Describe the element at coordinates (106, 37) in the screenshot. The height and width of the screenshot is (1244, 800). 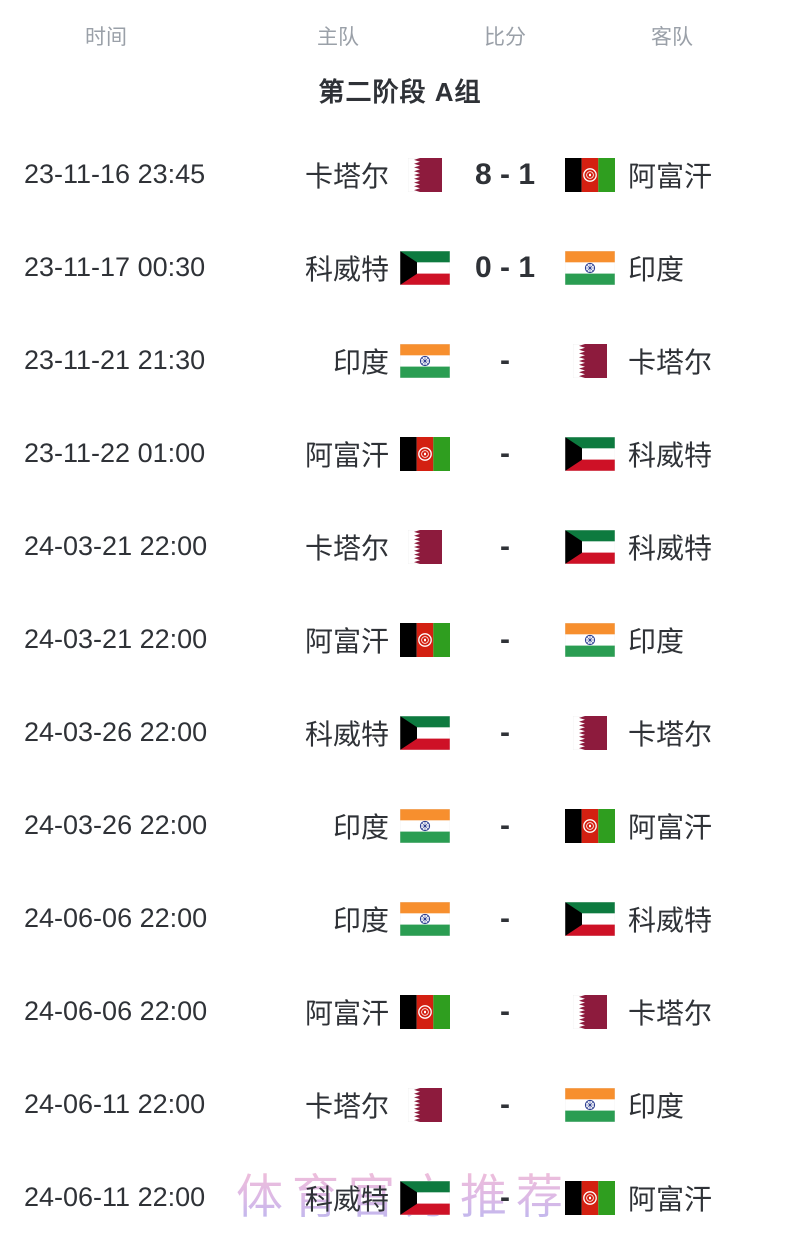
I see `column-header-time: 时间` at that location.